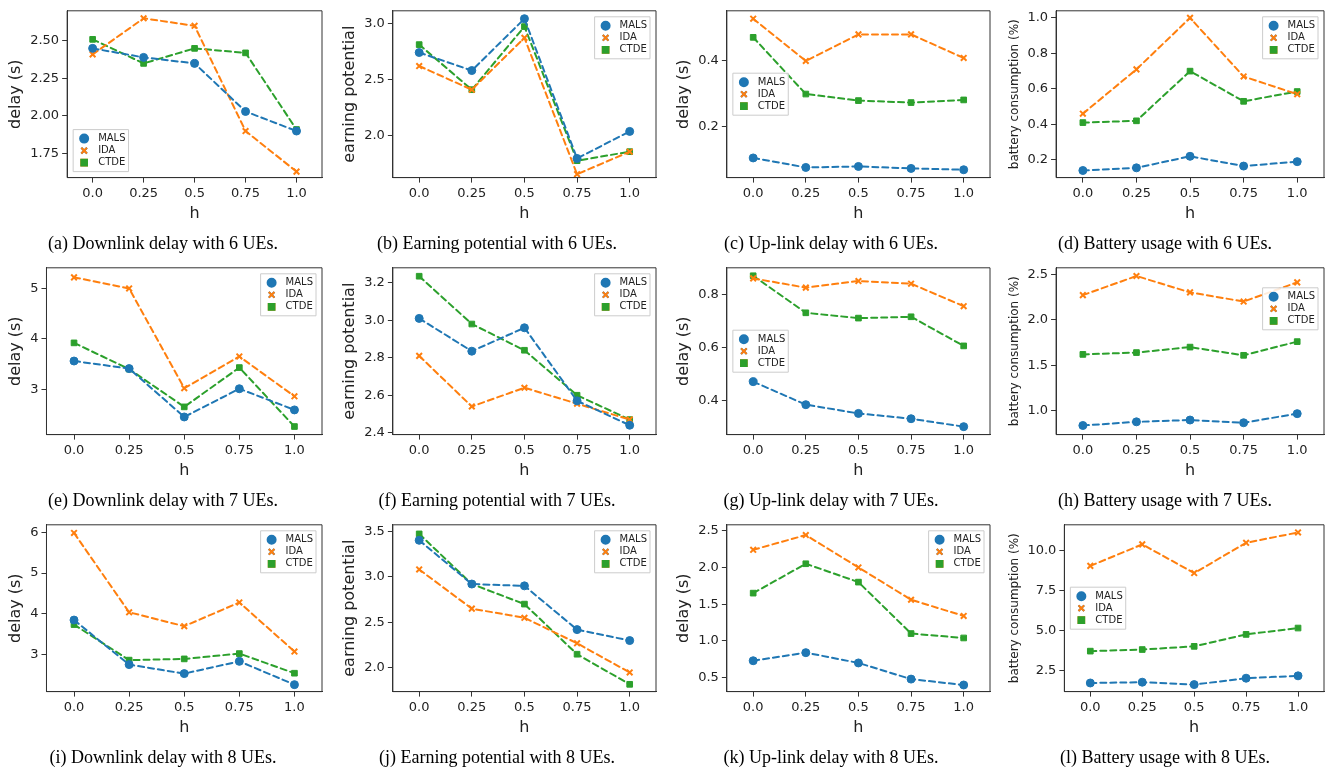 This screenshot has height=773, width=1336. I want to click on text: (f) Earning potential with 7 UEs., so click(497, 500).